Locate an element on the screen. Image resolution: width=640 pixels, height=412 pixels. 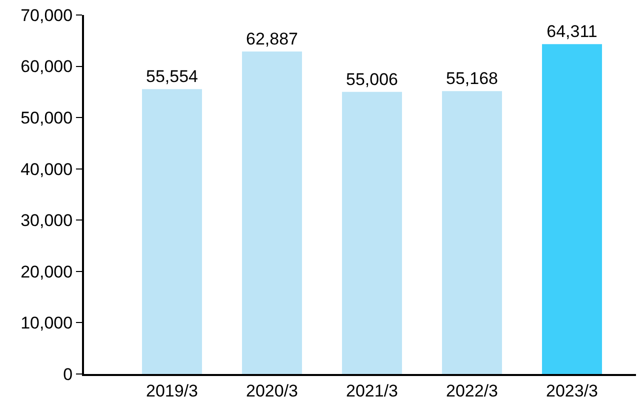
x-tick-label: 2019/3 is located at coordinates (172, 390).